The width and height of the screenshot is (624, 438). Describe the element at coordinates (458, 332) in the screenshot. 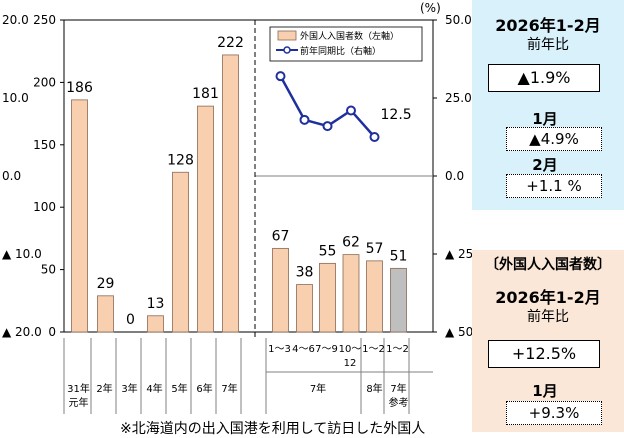

I see `right-axis-tick-label: ▲ 50.0` at that location.